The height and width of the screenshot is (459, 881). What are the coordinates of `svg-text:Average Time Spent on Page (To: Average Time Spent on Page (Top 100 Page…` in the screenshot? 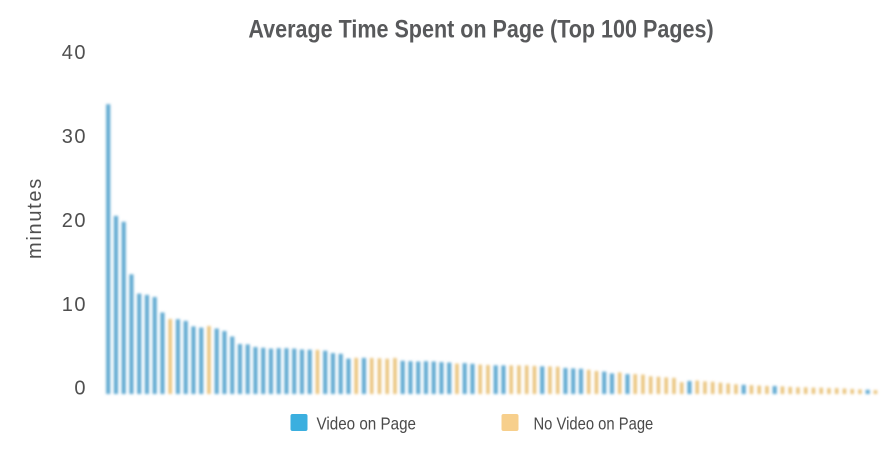 It's located at (480, 29).